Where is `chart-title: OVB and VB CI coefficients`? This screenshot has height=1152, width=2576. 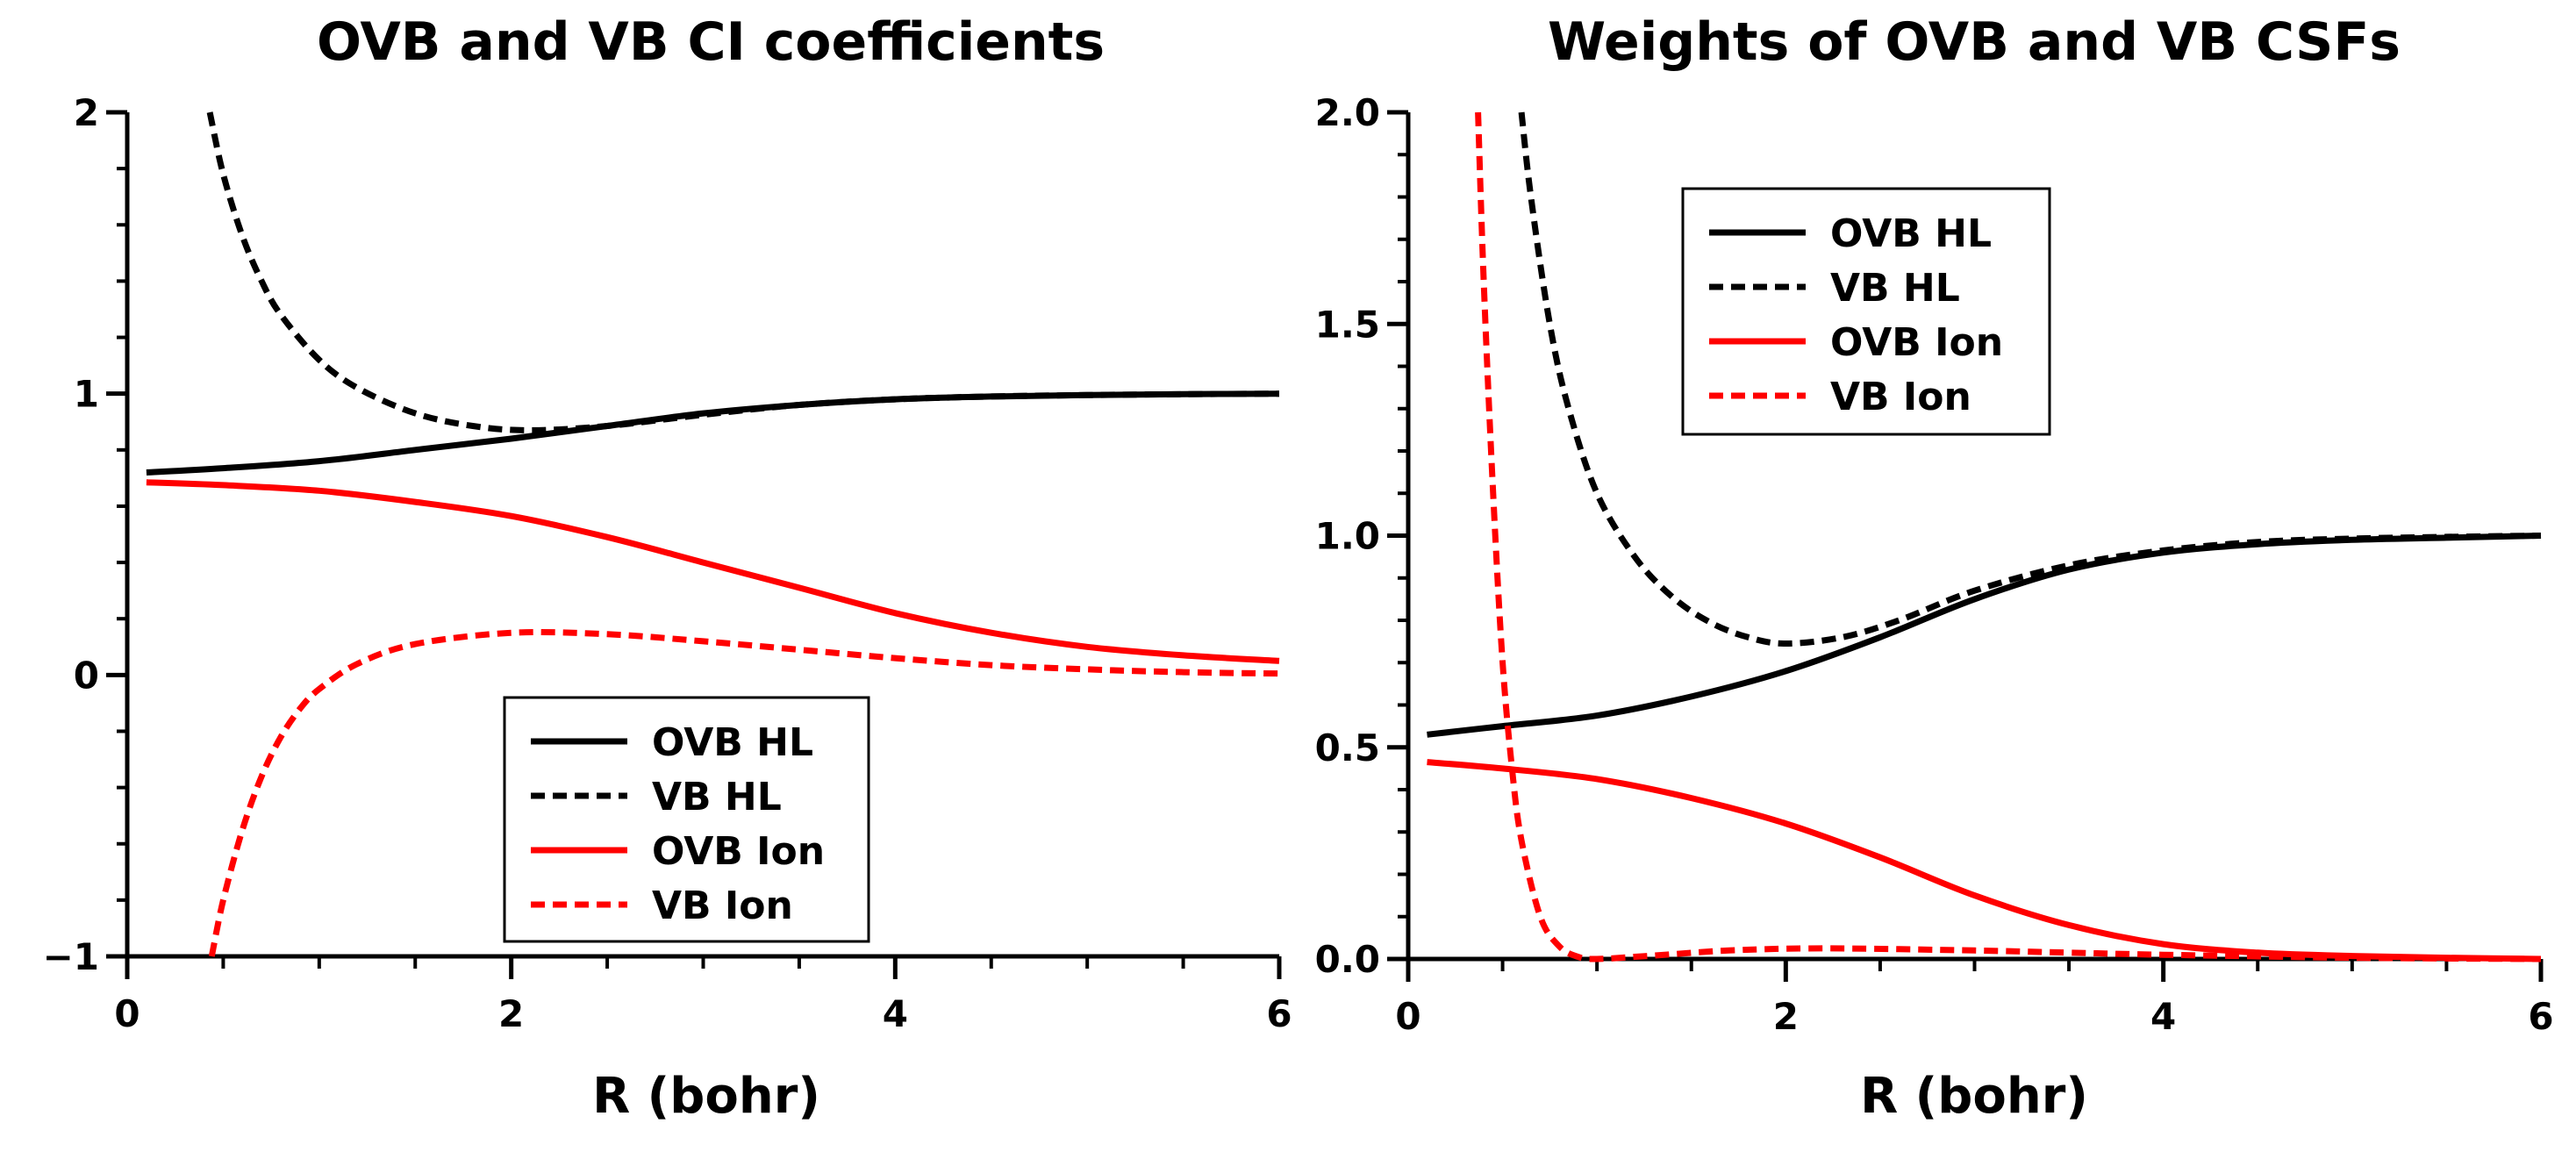
chart-title: OVB and VB CI coefficients is located at coordinates (711, 42).